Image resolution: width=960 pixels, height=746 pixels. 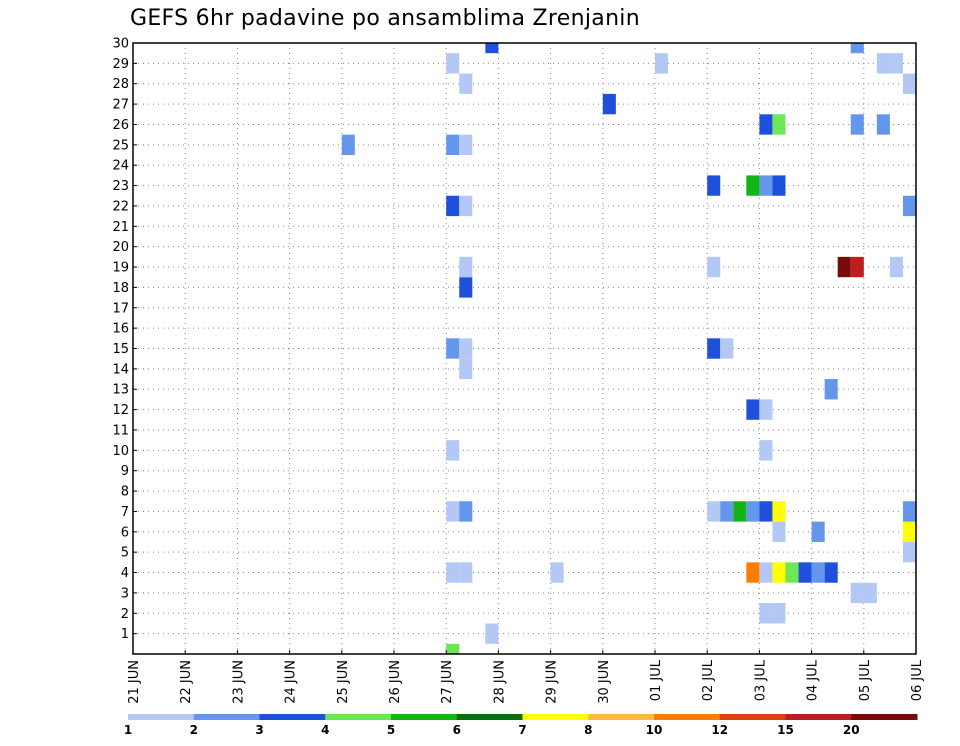 I want to click on colorbar-label: 12, so click(x=719, y=730).